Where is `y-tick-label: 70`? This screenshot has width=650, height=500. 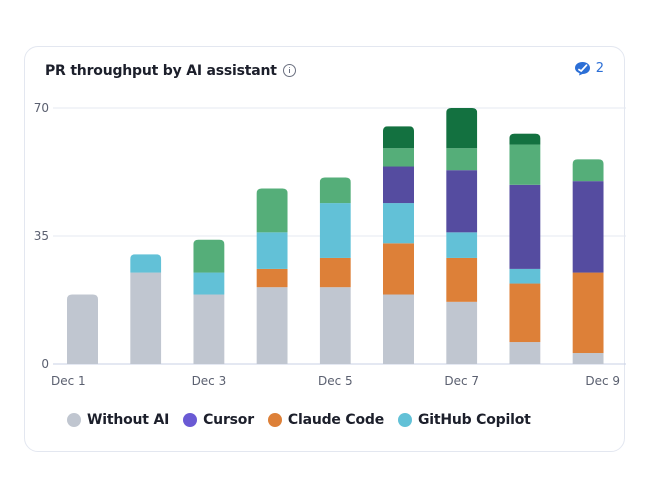
y-tick-label: 70 is located at coordinates (41, 108).